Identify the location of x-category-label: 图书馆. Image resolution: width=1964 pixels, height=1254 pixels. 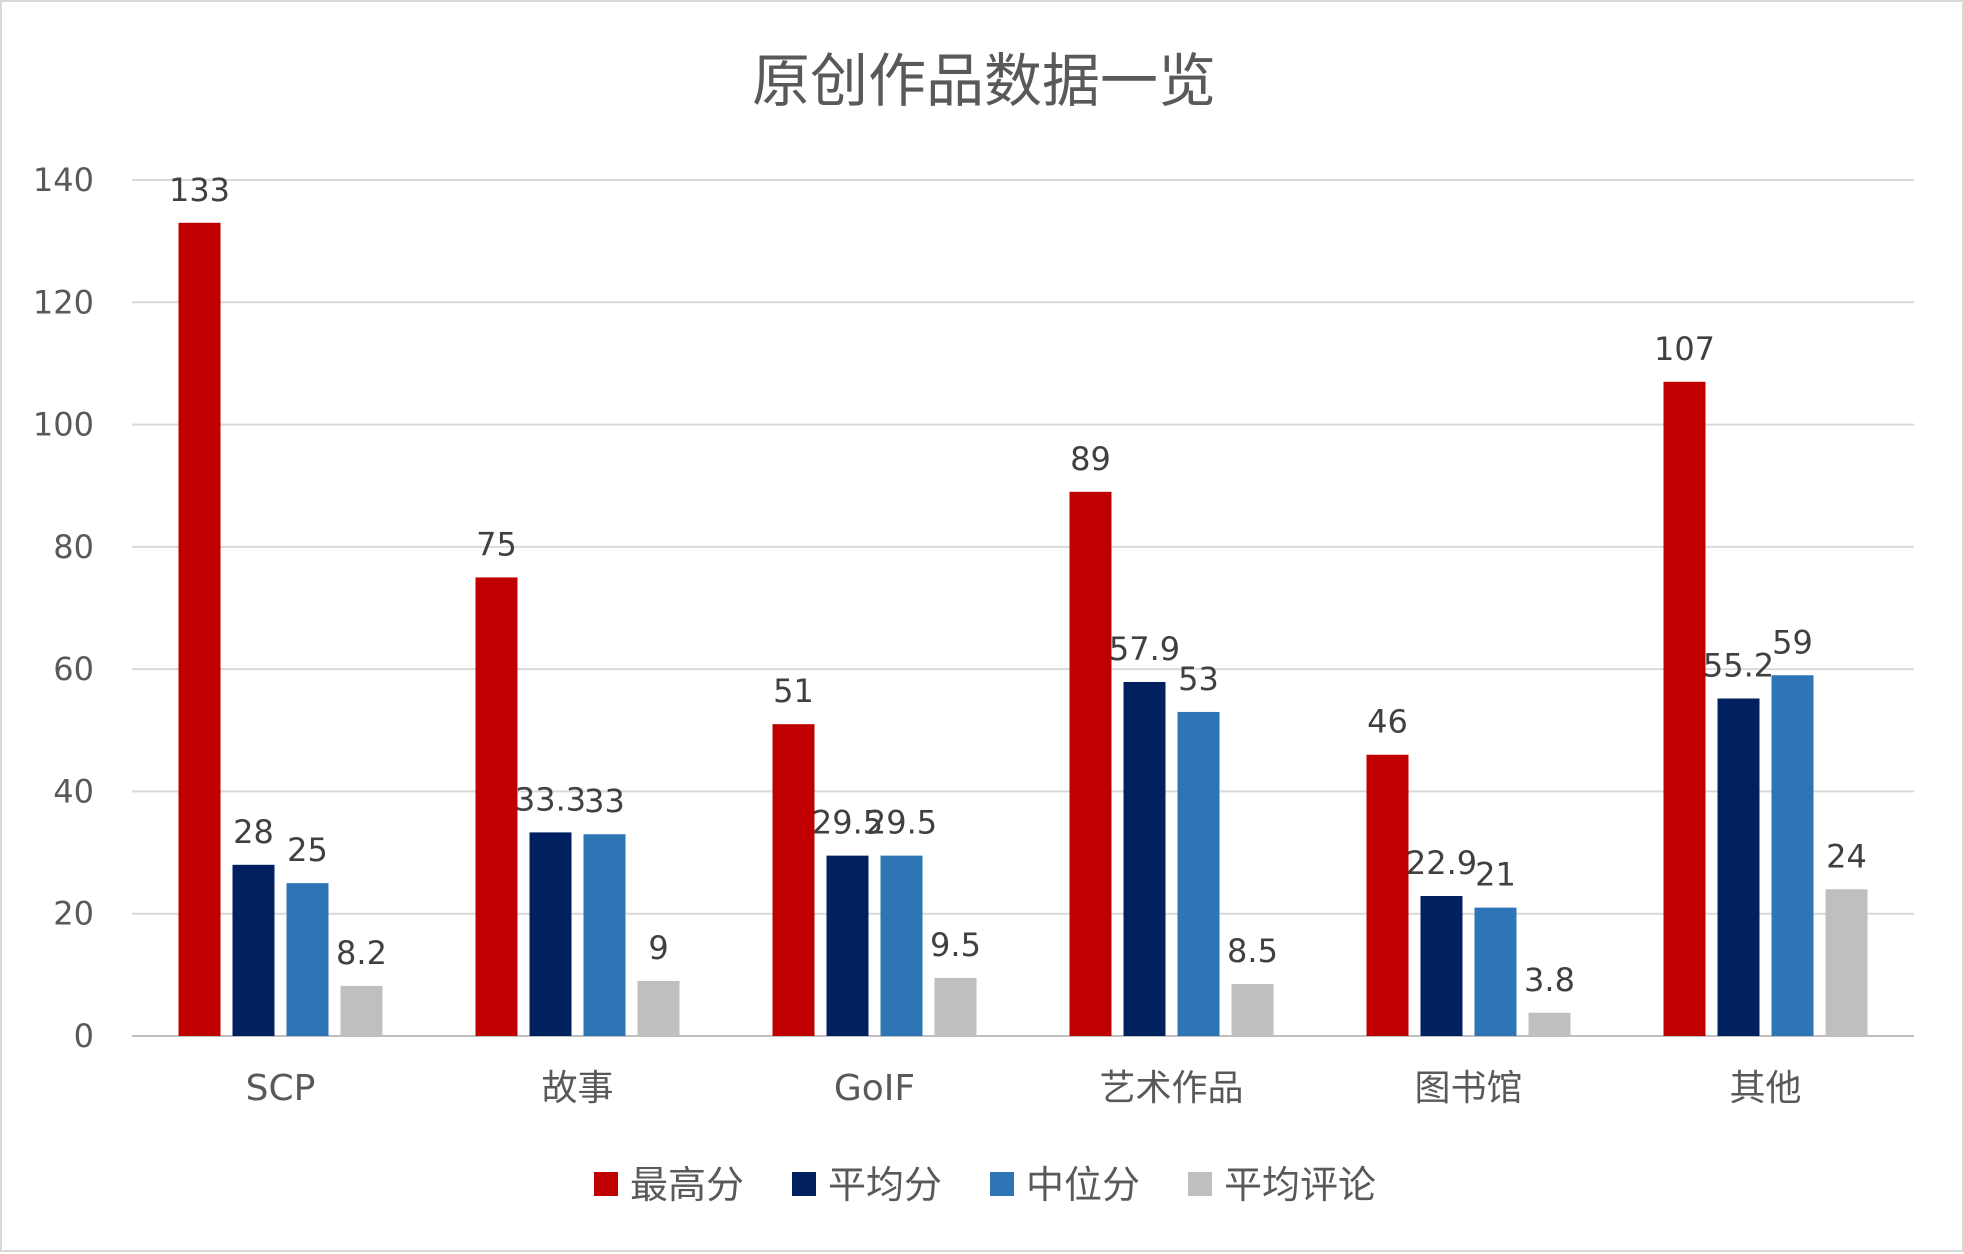
(1468, 1088).